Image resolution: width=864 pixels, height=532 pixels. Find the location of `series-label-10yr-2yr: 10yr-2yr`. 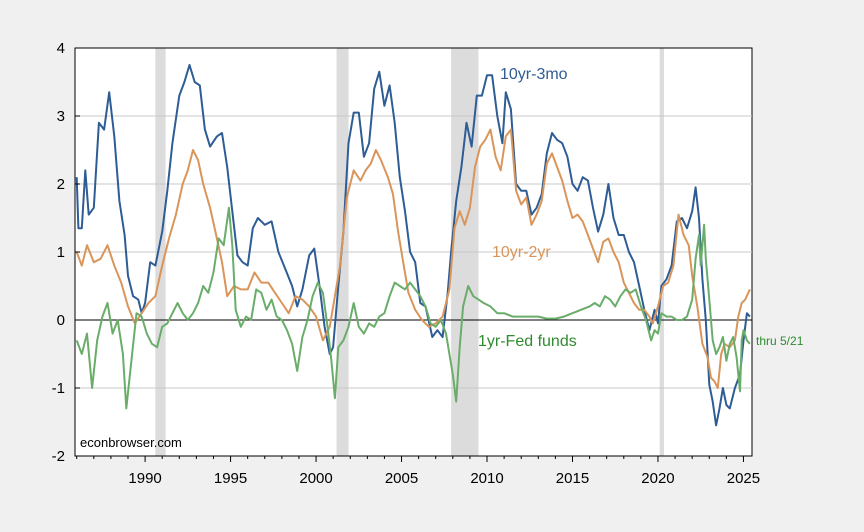

series-label-10yr-2yr: 10yr-2yr is located at coordinates (521, 252).